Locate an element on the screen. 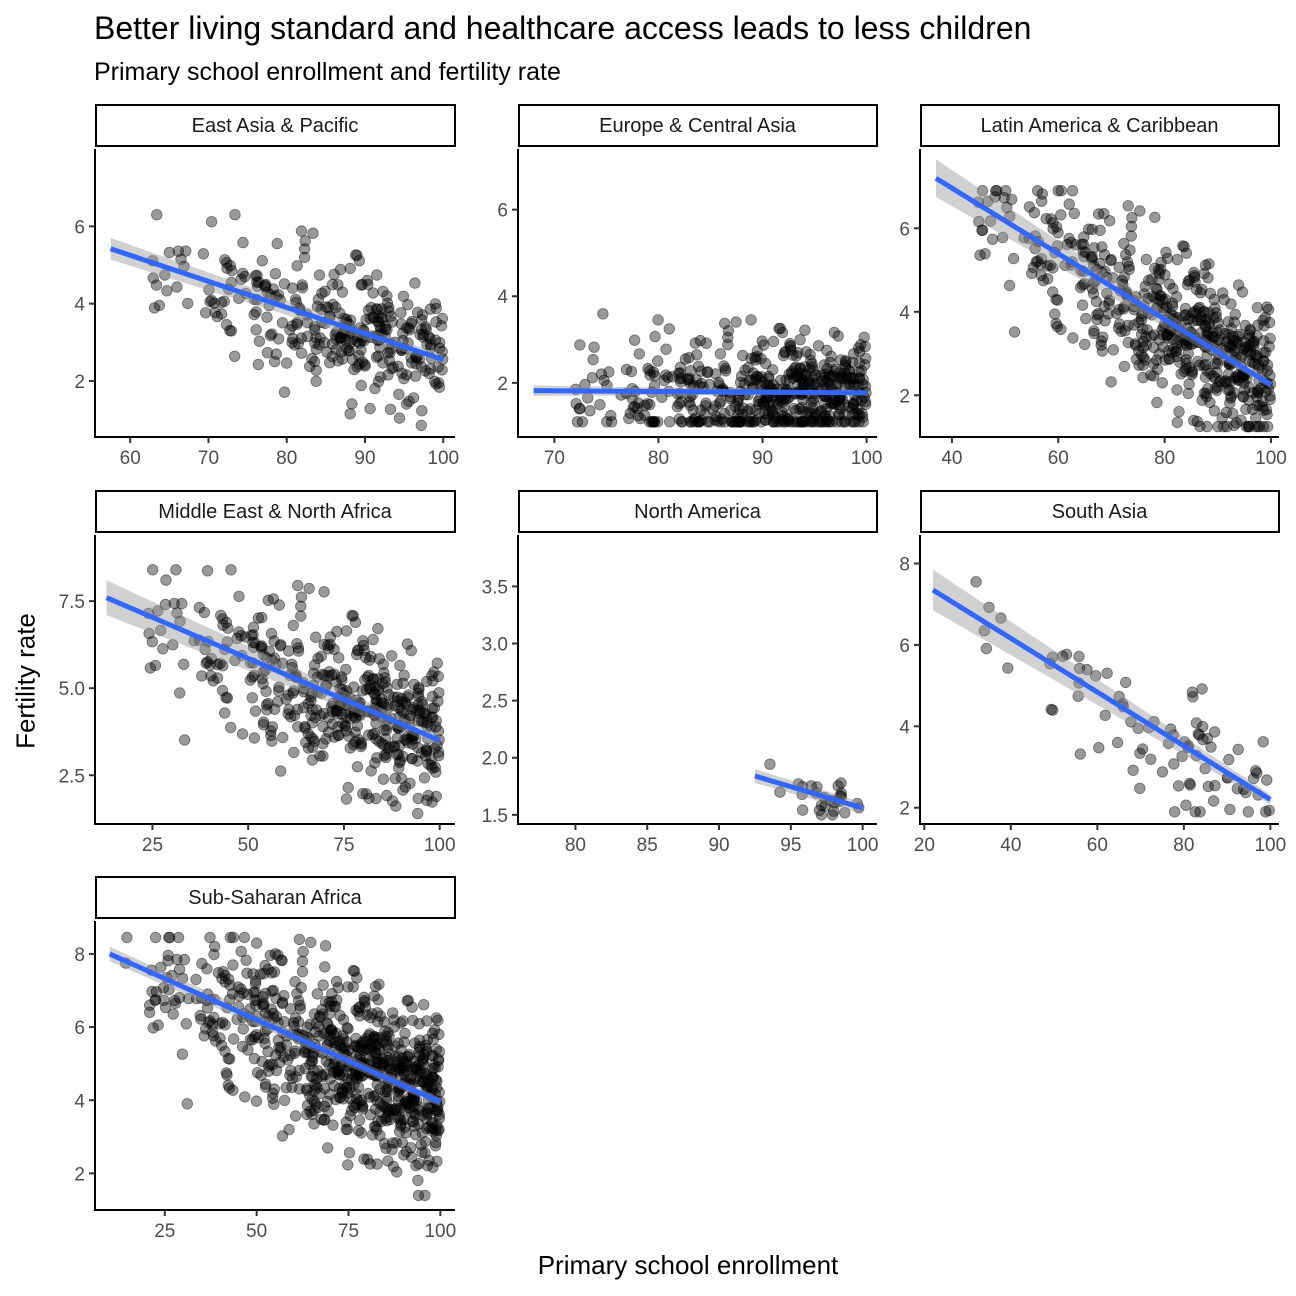 This screenshot has height=1296, width=1296. x-tick-label: 70 is located at coordinates (208, 458).